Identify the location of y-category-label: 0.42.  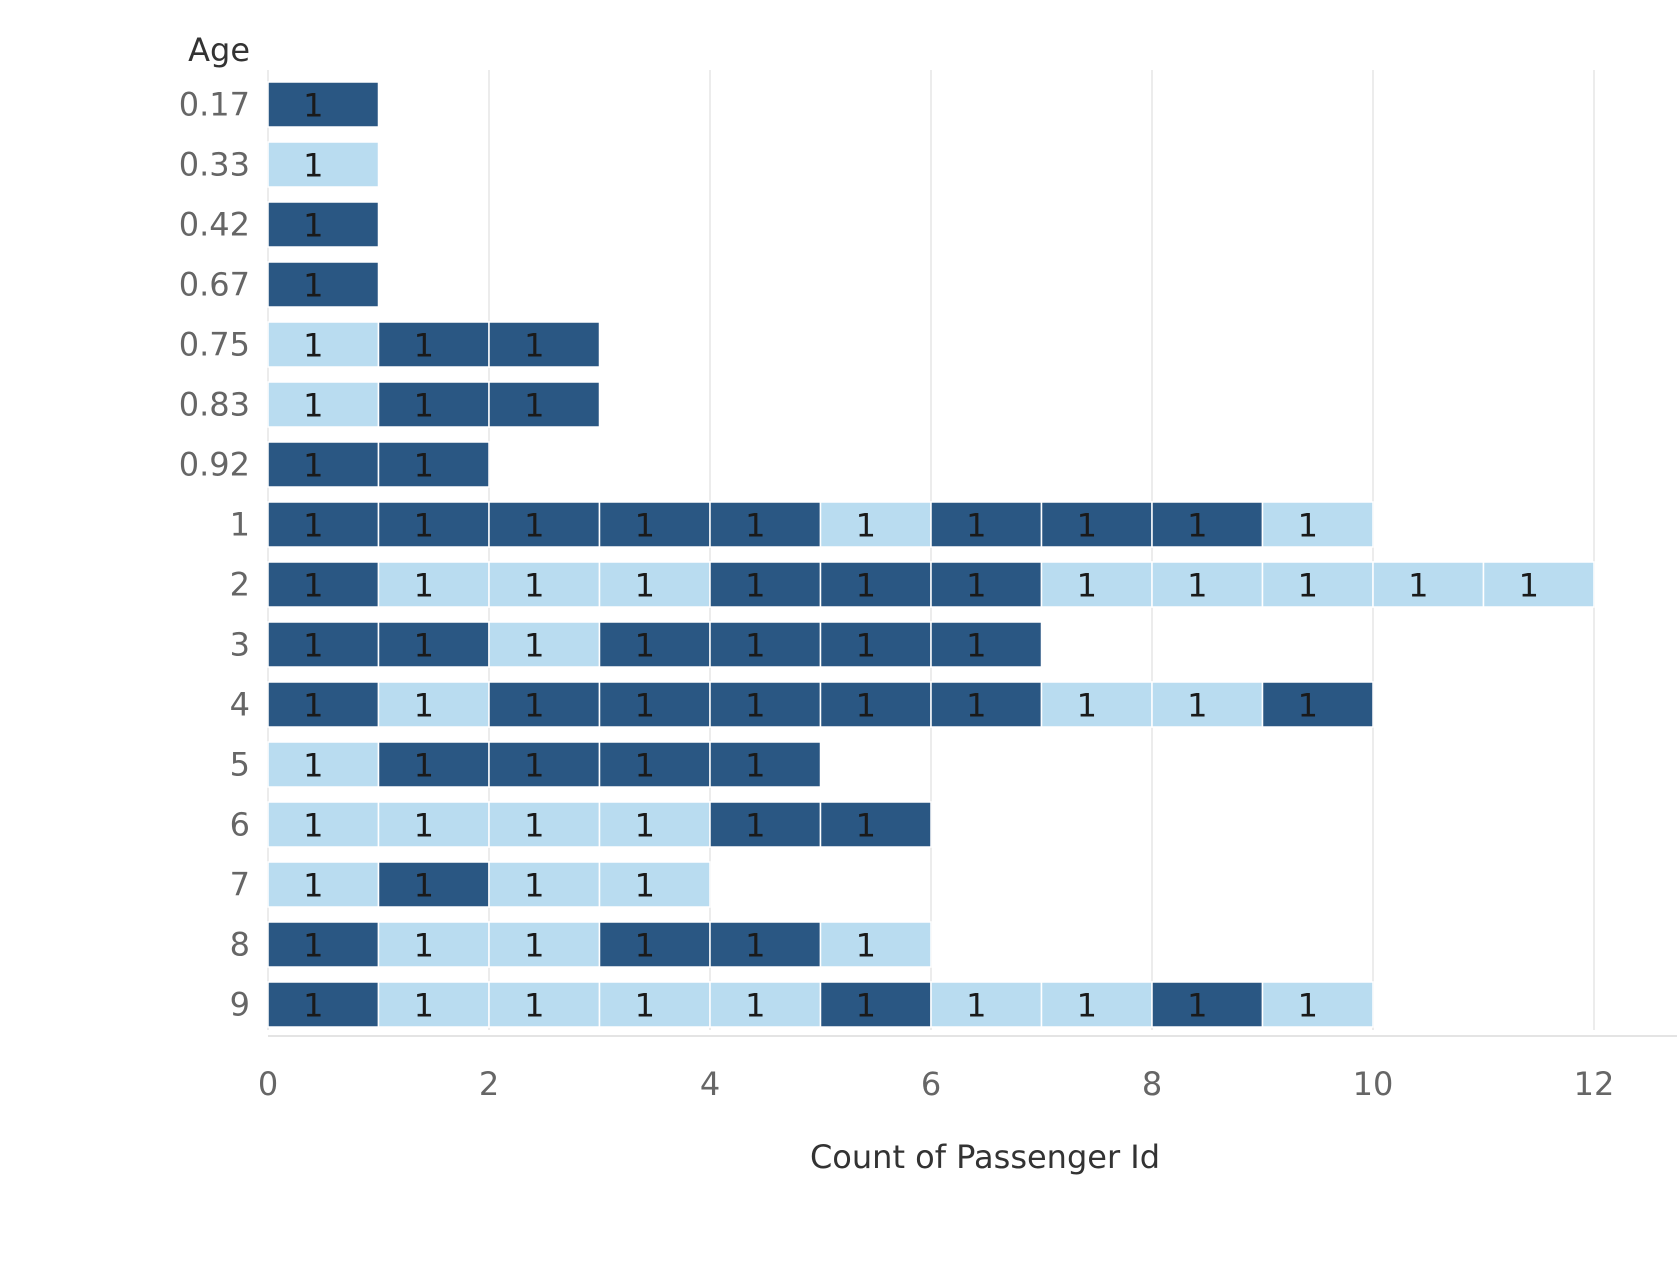
(214, 225).